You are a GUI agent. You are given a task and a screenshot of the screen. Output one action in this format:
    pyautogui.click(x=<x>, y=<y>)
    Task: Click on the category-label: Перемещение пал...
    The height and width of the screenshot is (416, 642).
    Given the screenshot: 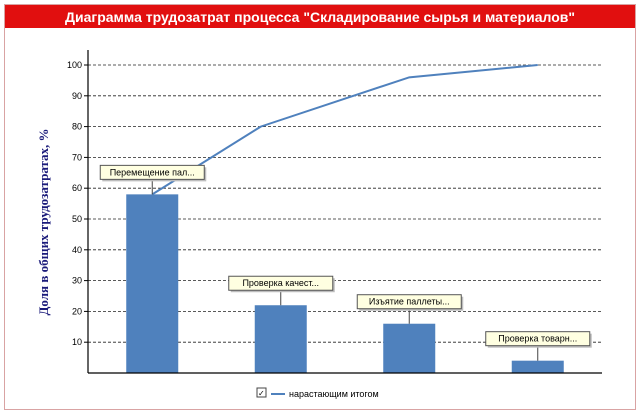 What is the action you would take?
    pyautogui.click(x=152, y=172)
    